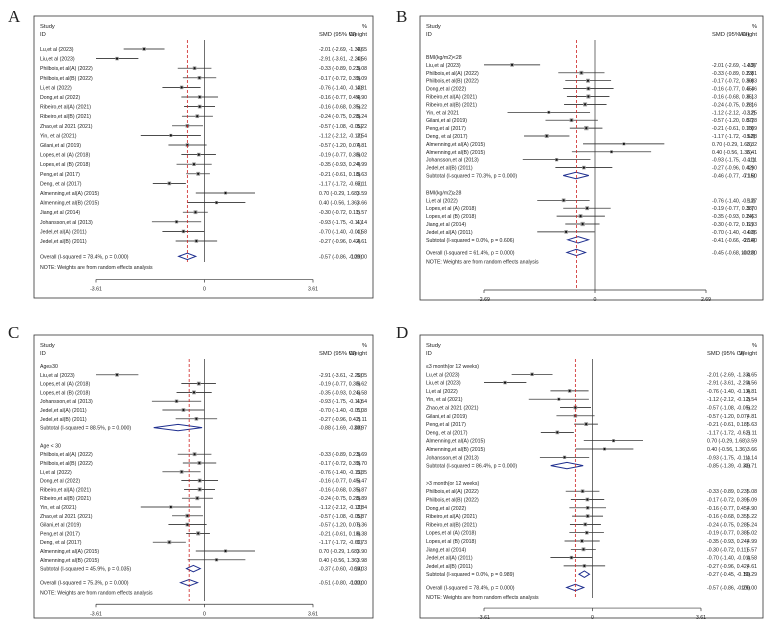  What do you see at coordinates (340, 385) in the screenshot?
I see `study-ci: -0.19 (-0.77, 0.38)` at bounding box center [340, 385].